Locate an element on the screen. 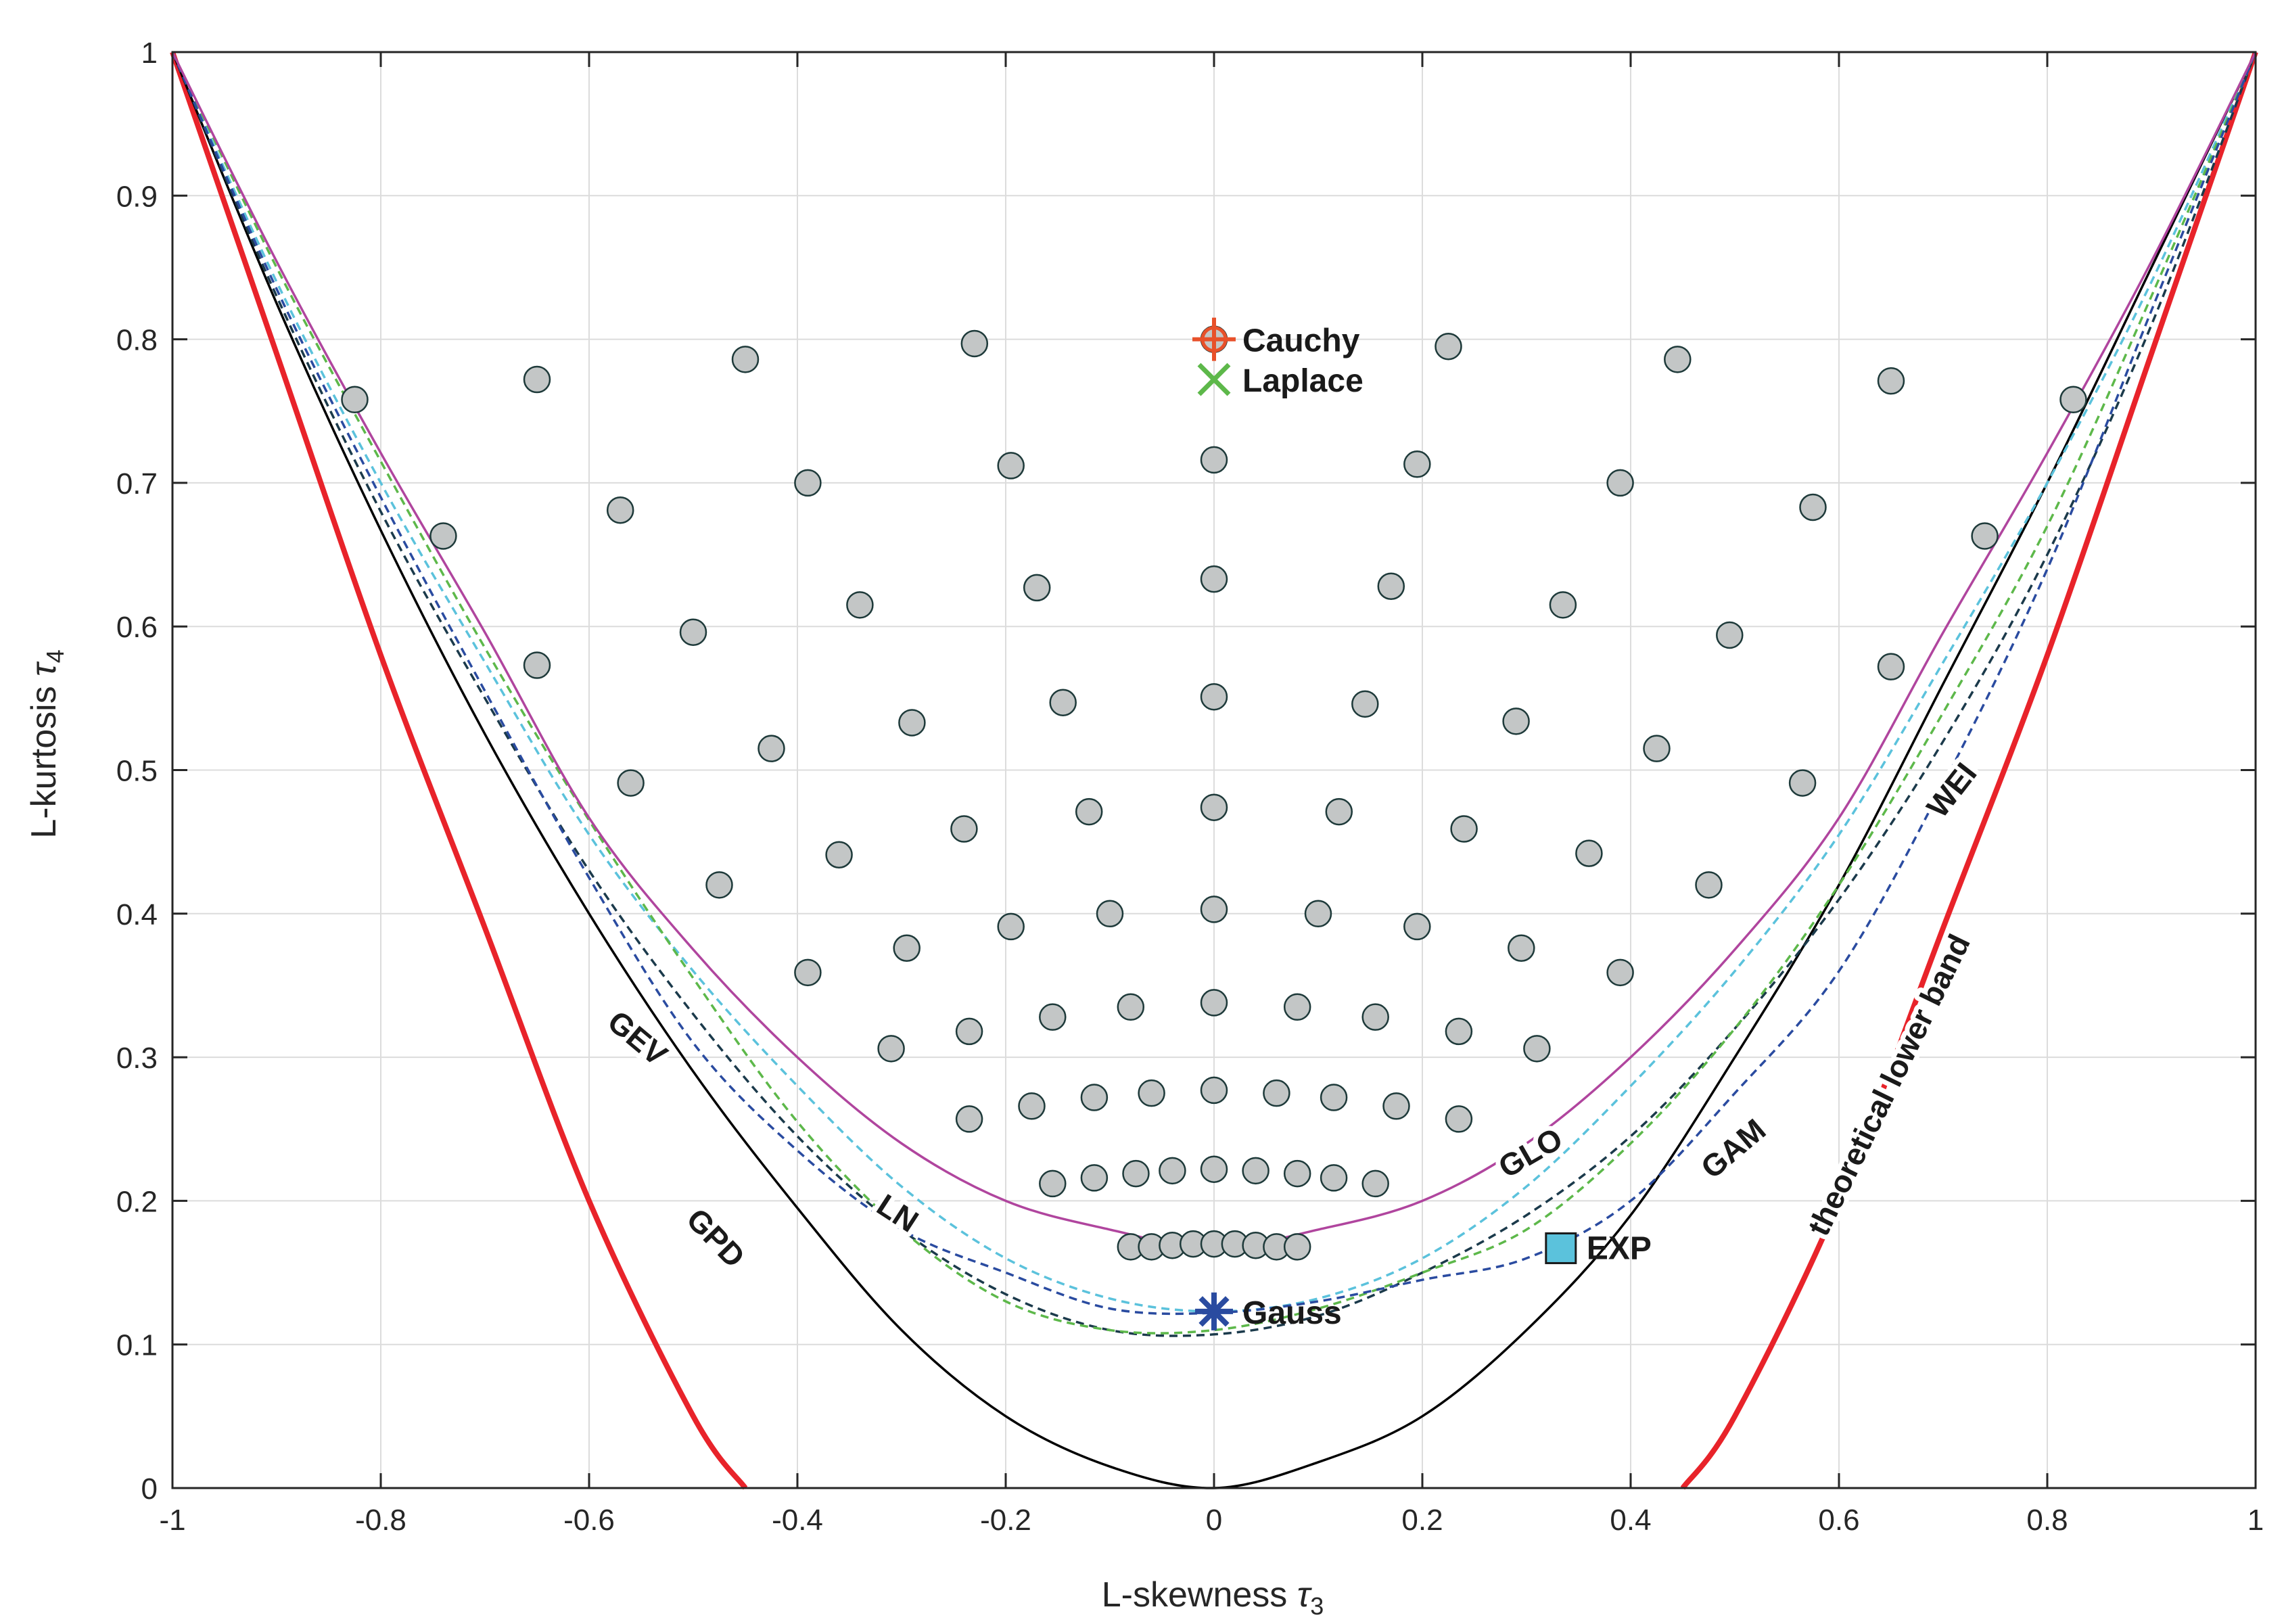  x-tick-label: -0.6 is located at coordinates (589, 1520).